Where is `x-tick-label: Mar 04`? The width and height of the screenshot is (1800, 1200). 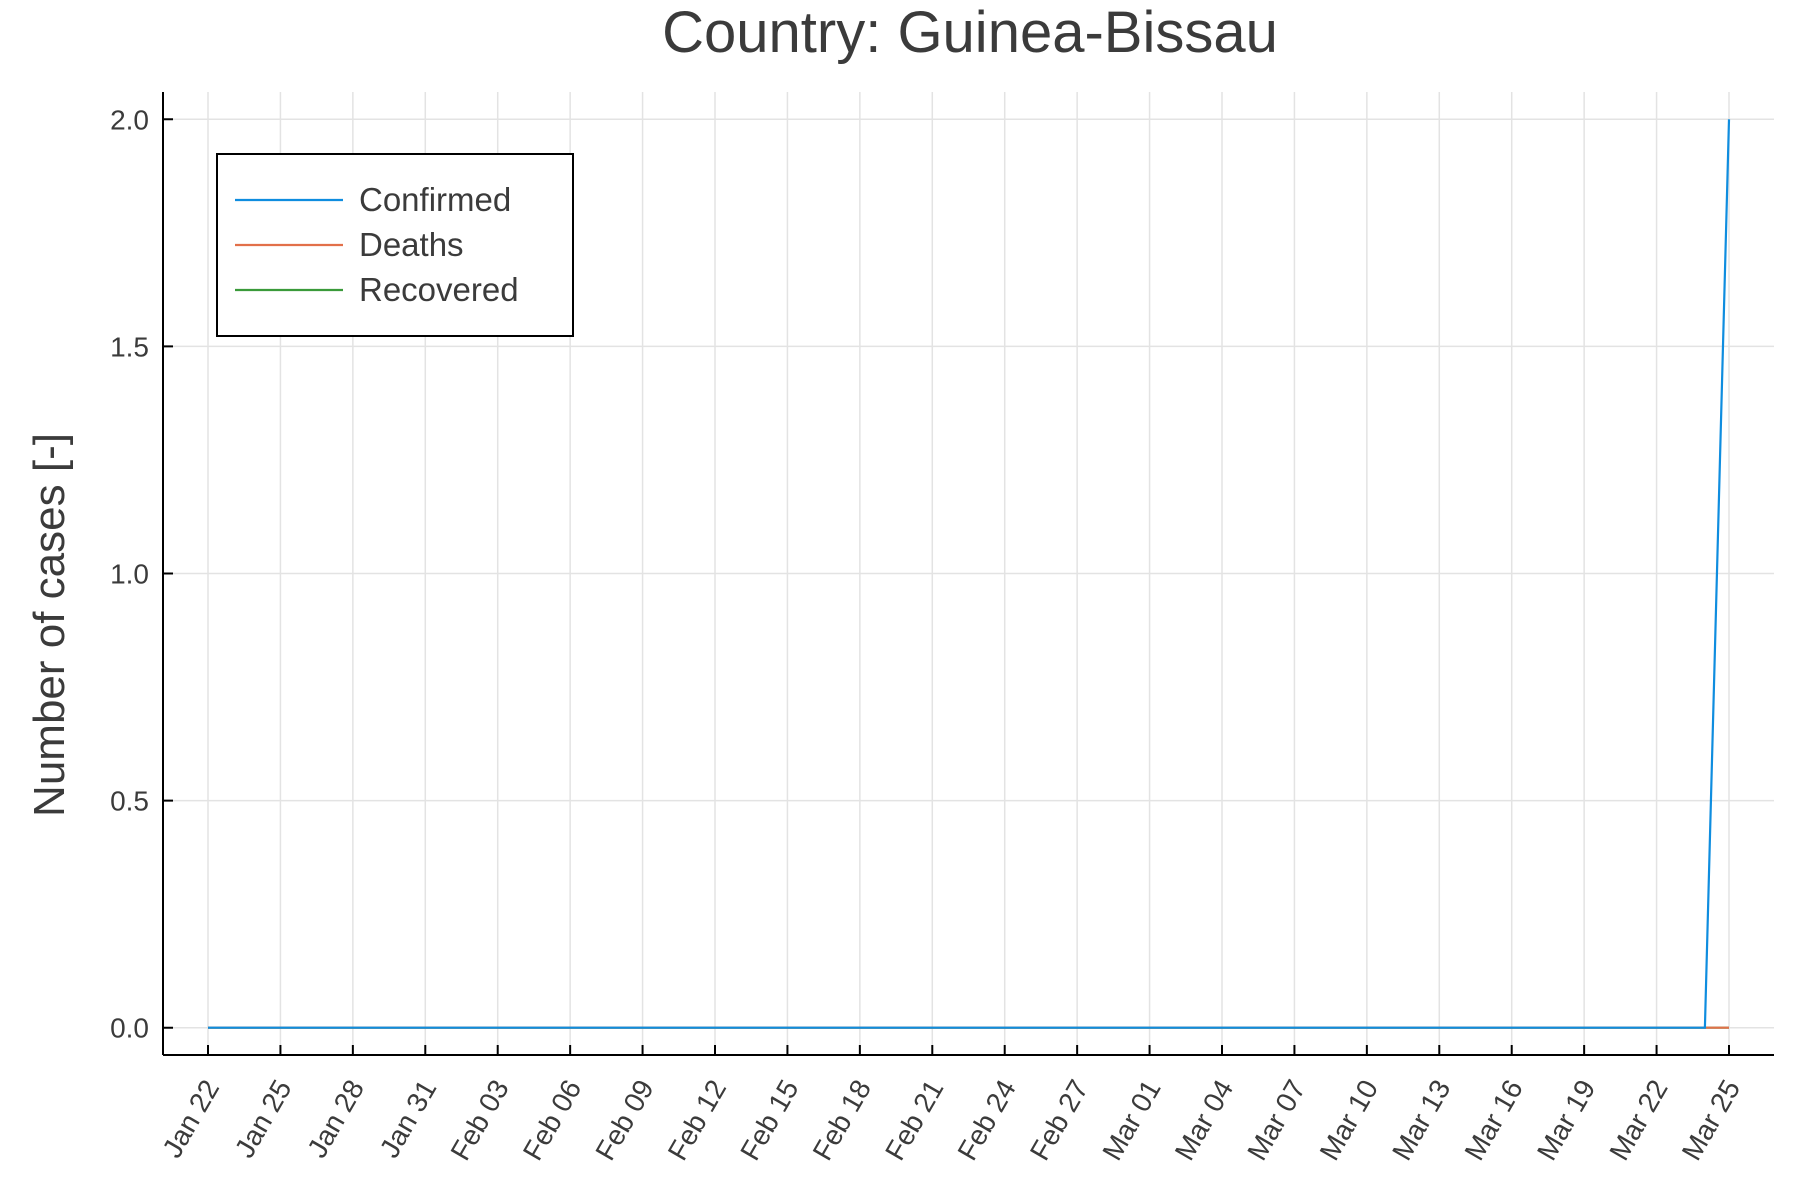
x-tick-label: Mar 04 is located at coordinates (1204, 1120).